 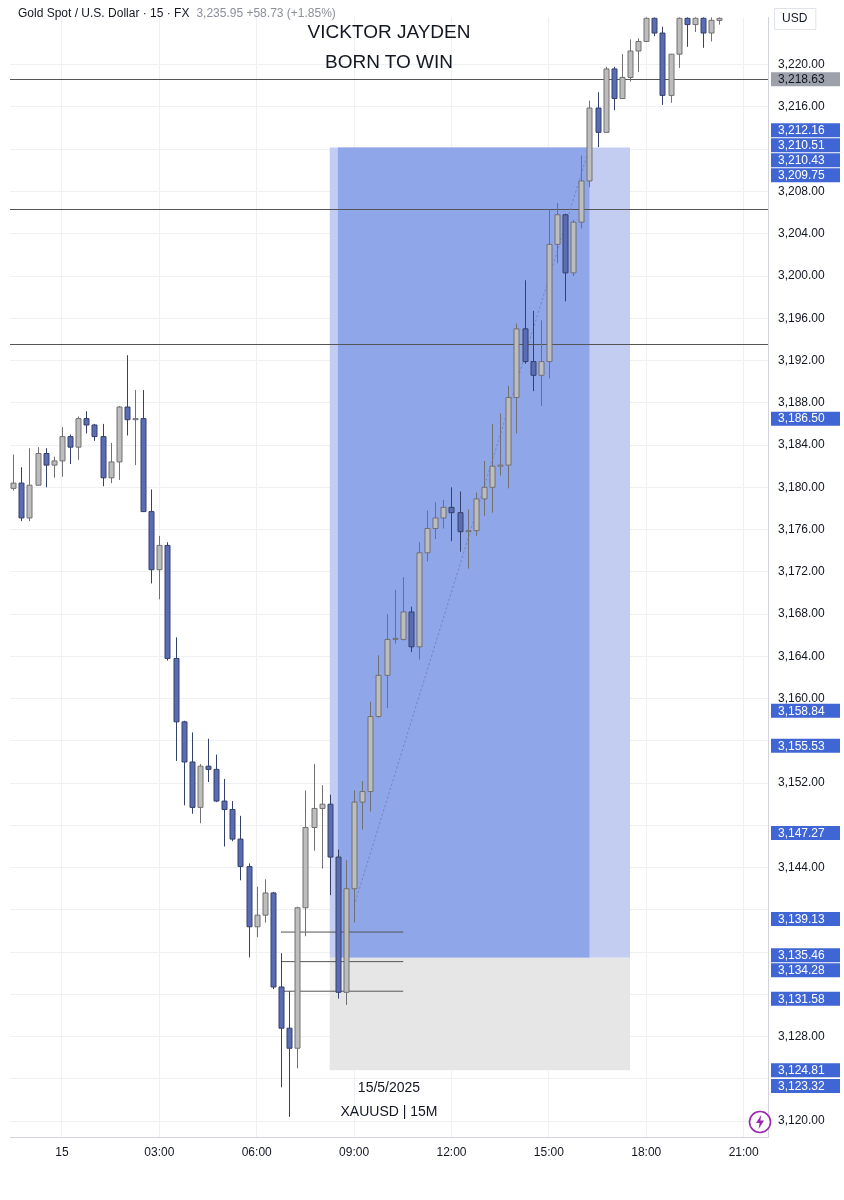 I want to click on y2-tick-label: 3,134.28, so click(x=802, y=970).